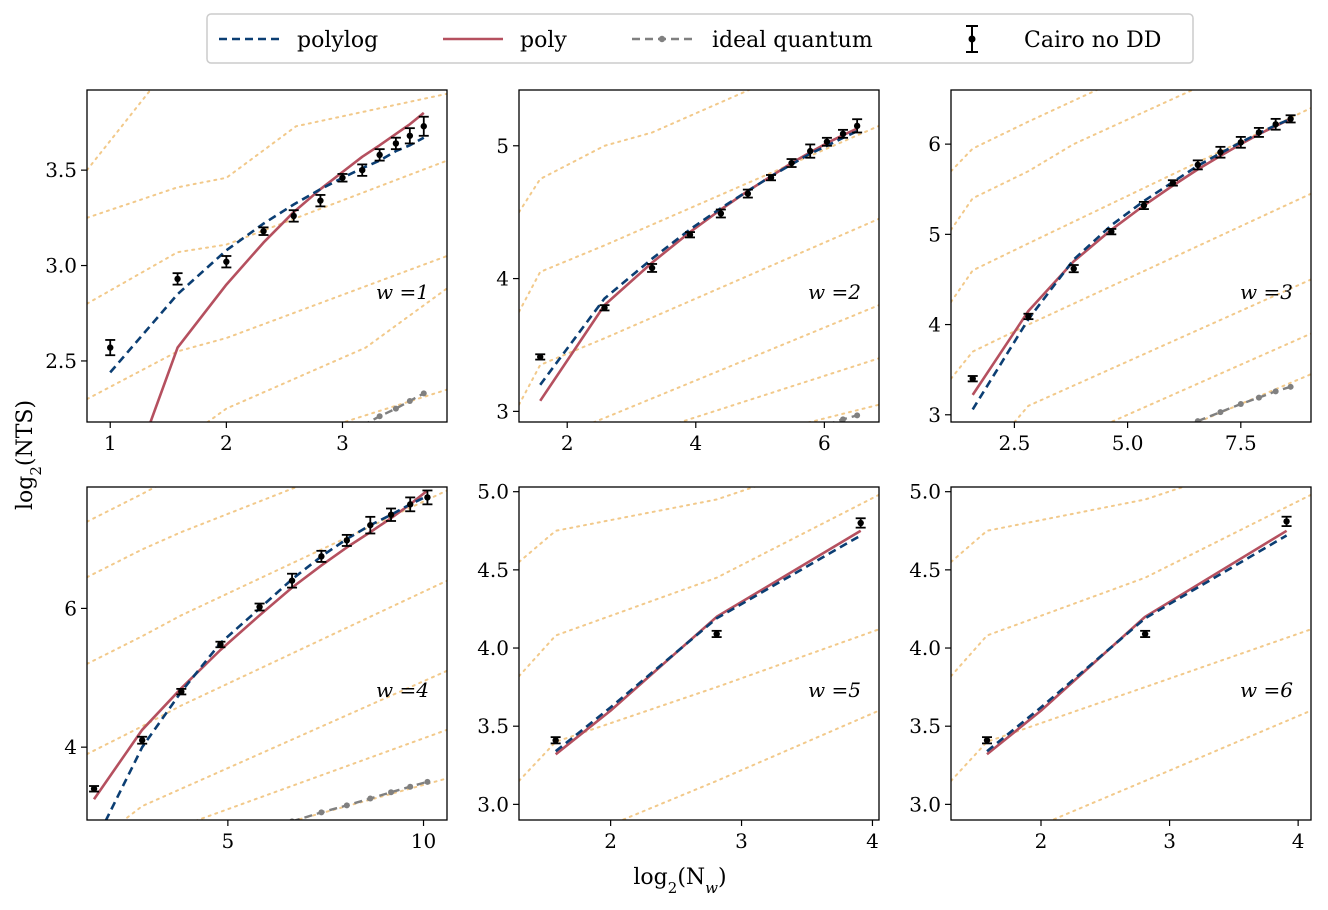  What do you see at coordinates (1128, 443) in the screenshot?
I see `x-tick-label: 5.0` at bounding box center [1128, 443].